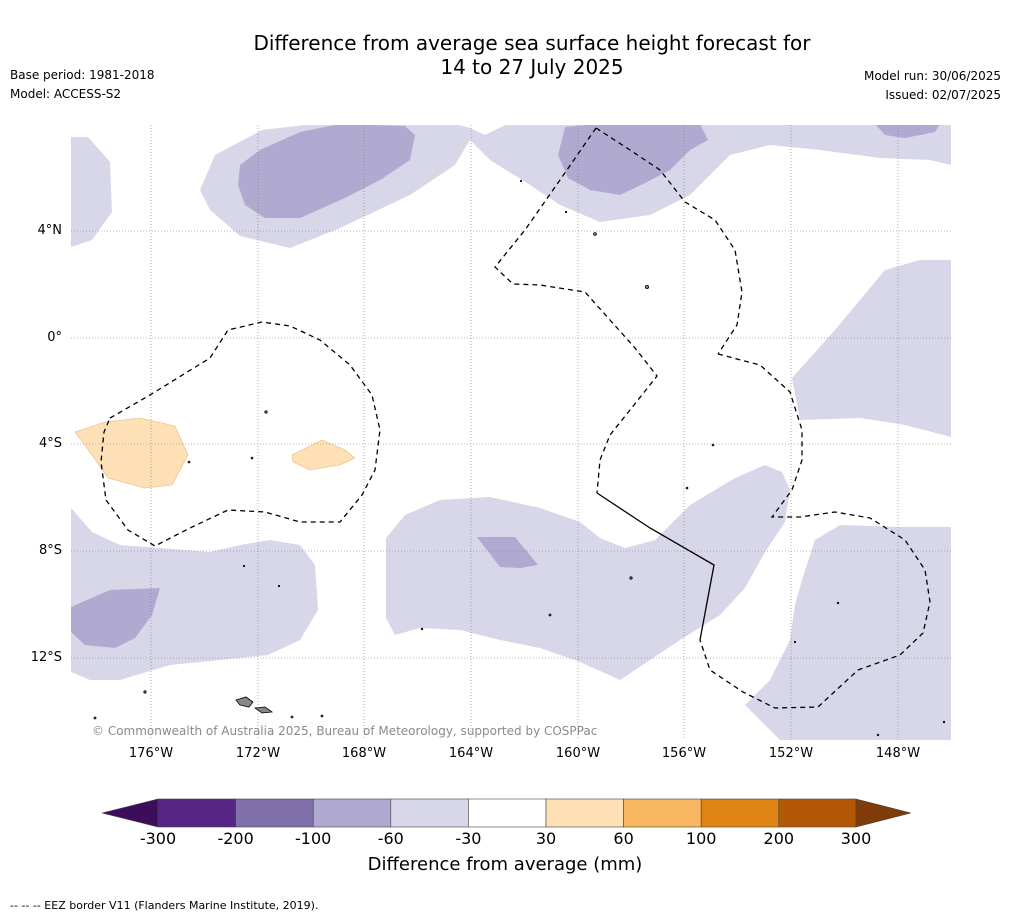 The width and height of the screenshot is (1011, 919). What do you see at coordinates (898, 753) in the screenshot?
I see `lon-label: 148°W` at bounding box center [898, 753].